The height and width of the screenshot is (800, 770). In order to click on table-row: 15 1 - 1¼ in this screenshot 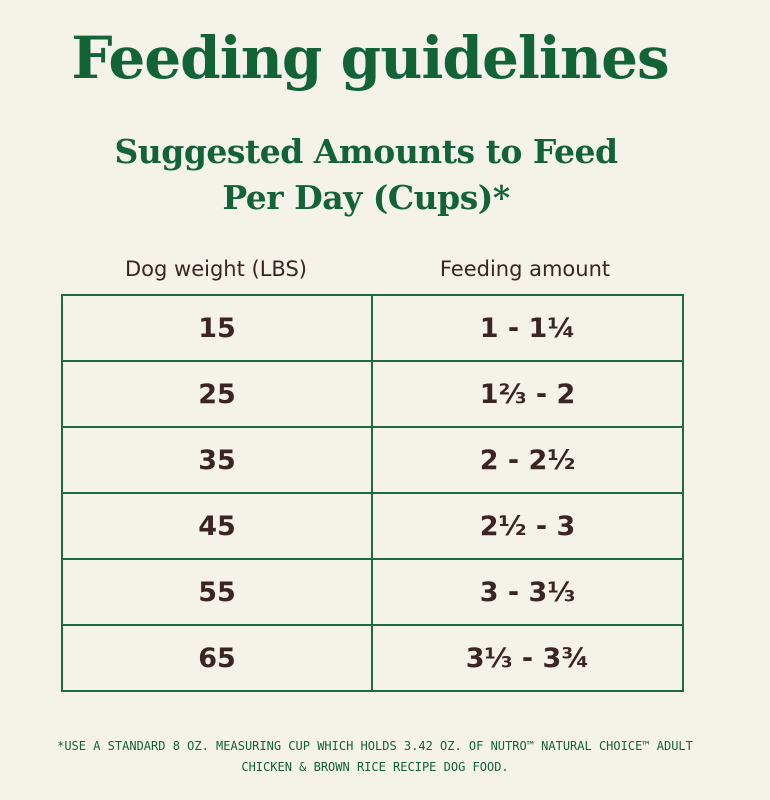, I will do `click(372, 328)`.